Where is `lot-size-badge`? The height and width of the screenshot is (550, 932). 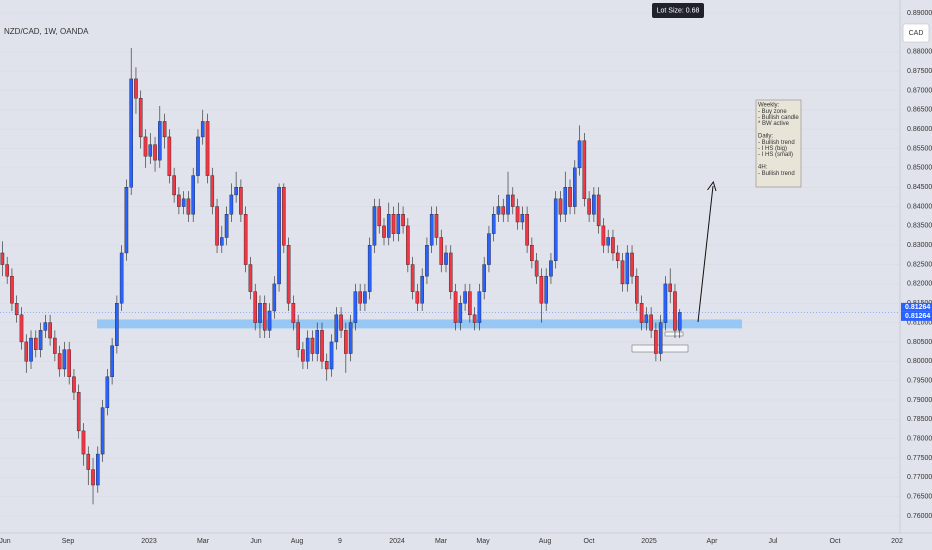
lot-size-badge is located at coordinates (678, 10).